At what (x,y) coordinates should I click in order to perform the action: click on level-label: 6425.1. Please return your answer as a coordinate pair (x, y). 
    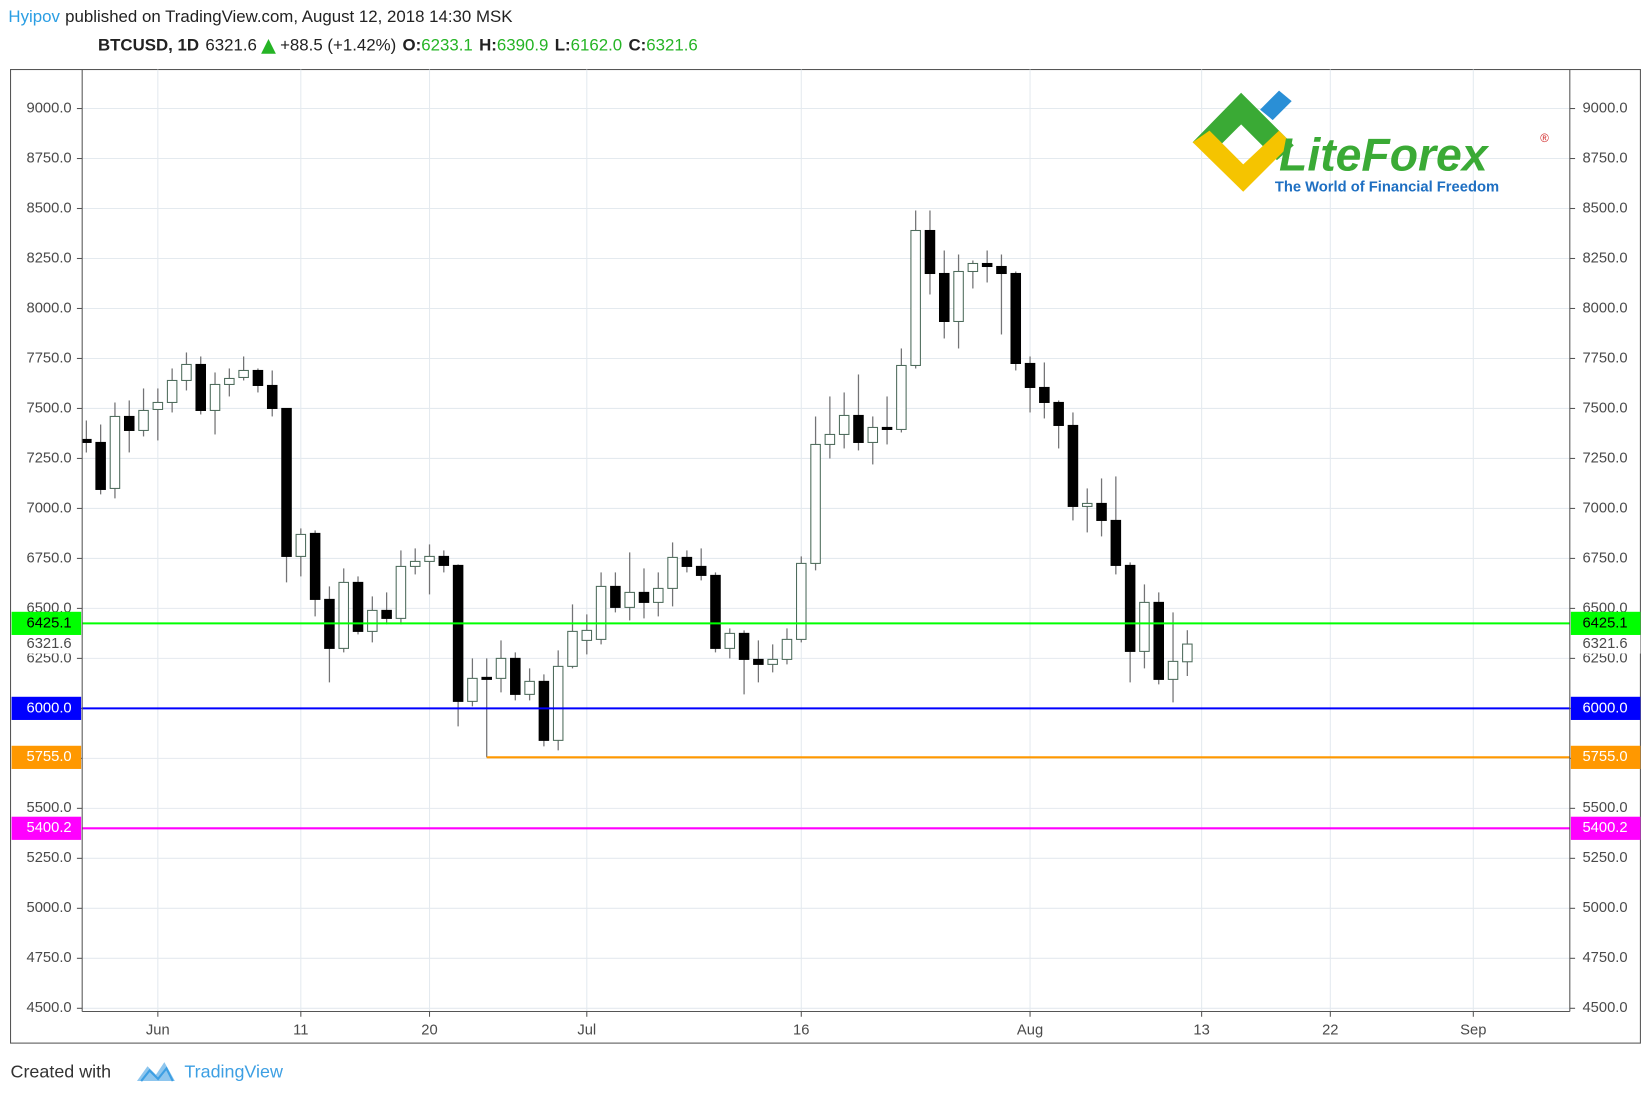
    Looking at the image, I should click on (1604, 623).